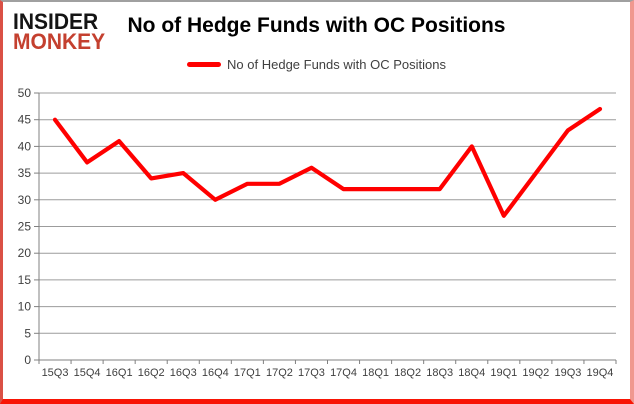 Image resolution: width=634 pixels, height=404 pixels. I want to click on x-axis-tick-label: 15Q4, so click(87, 373).